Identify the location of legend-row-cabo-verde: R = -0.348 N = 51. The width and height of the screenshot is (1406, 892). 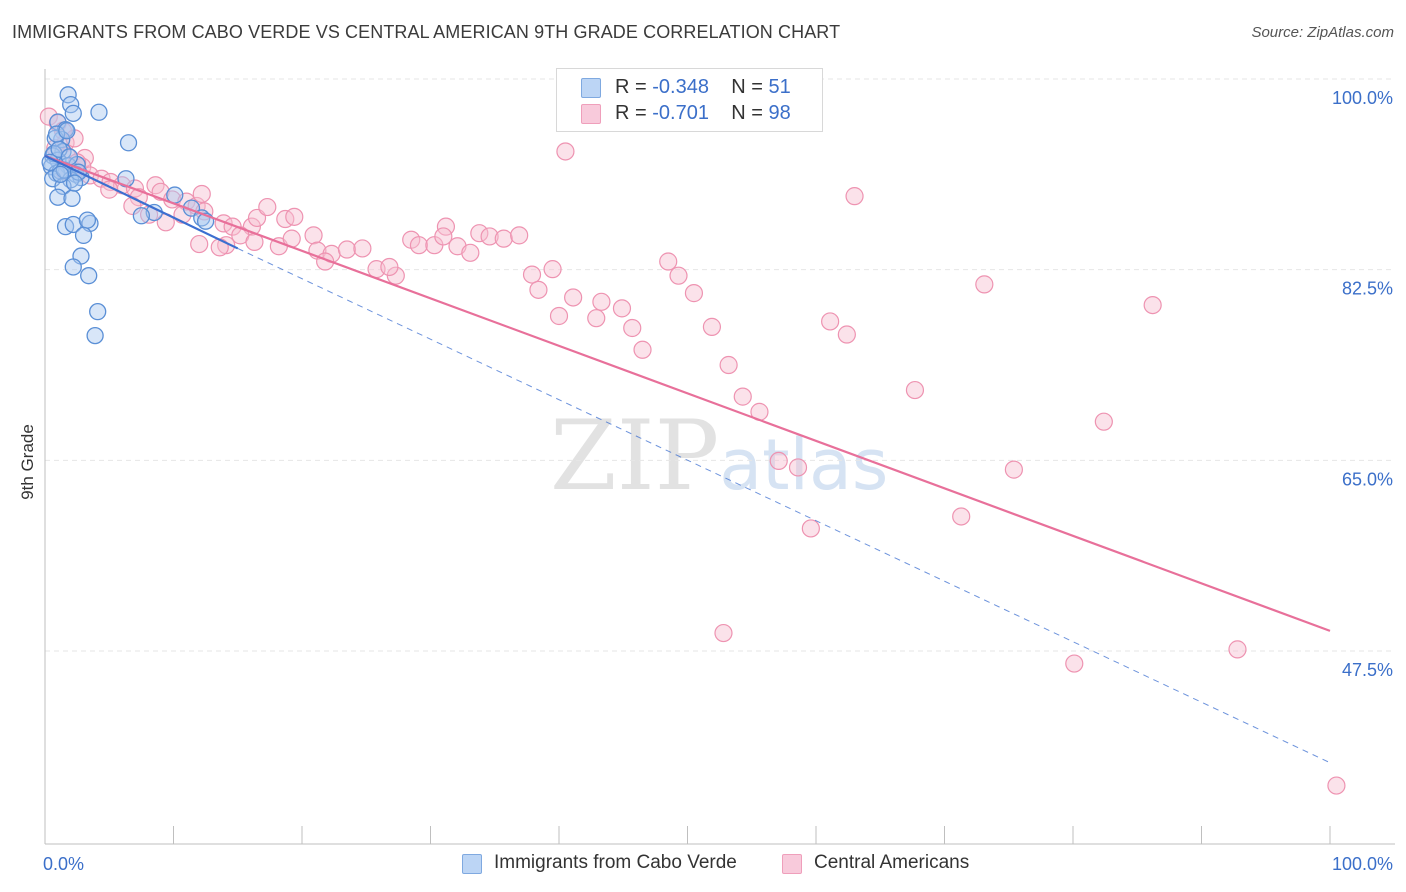
(689, 88).